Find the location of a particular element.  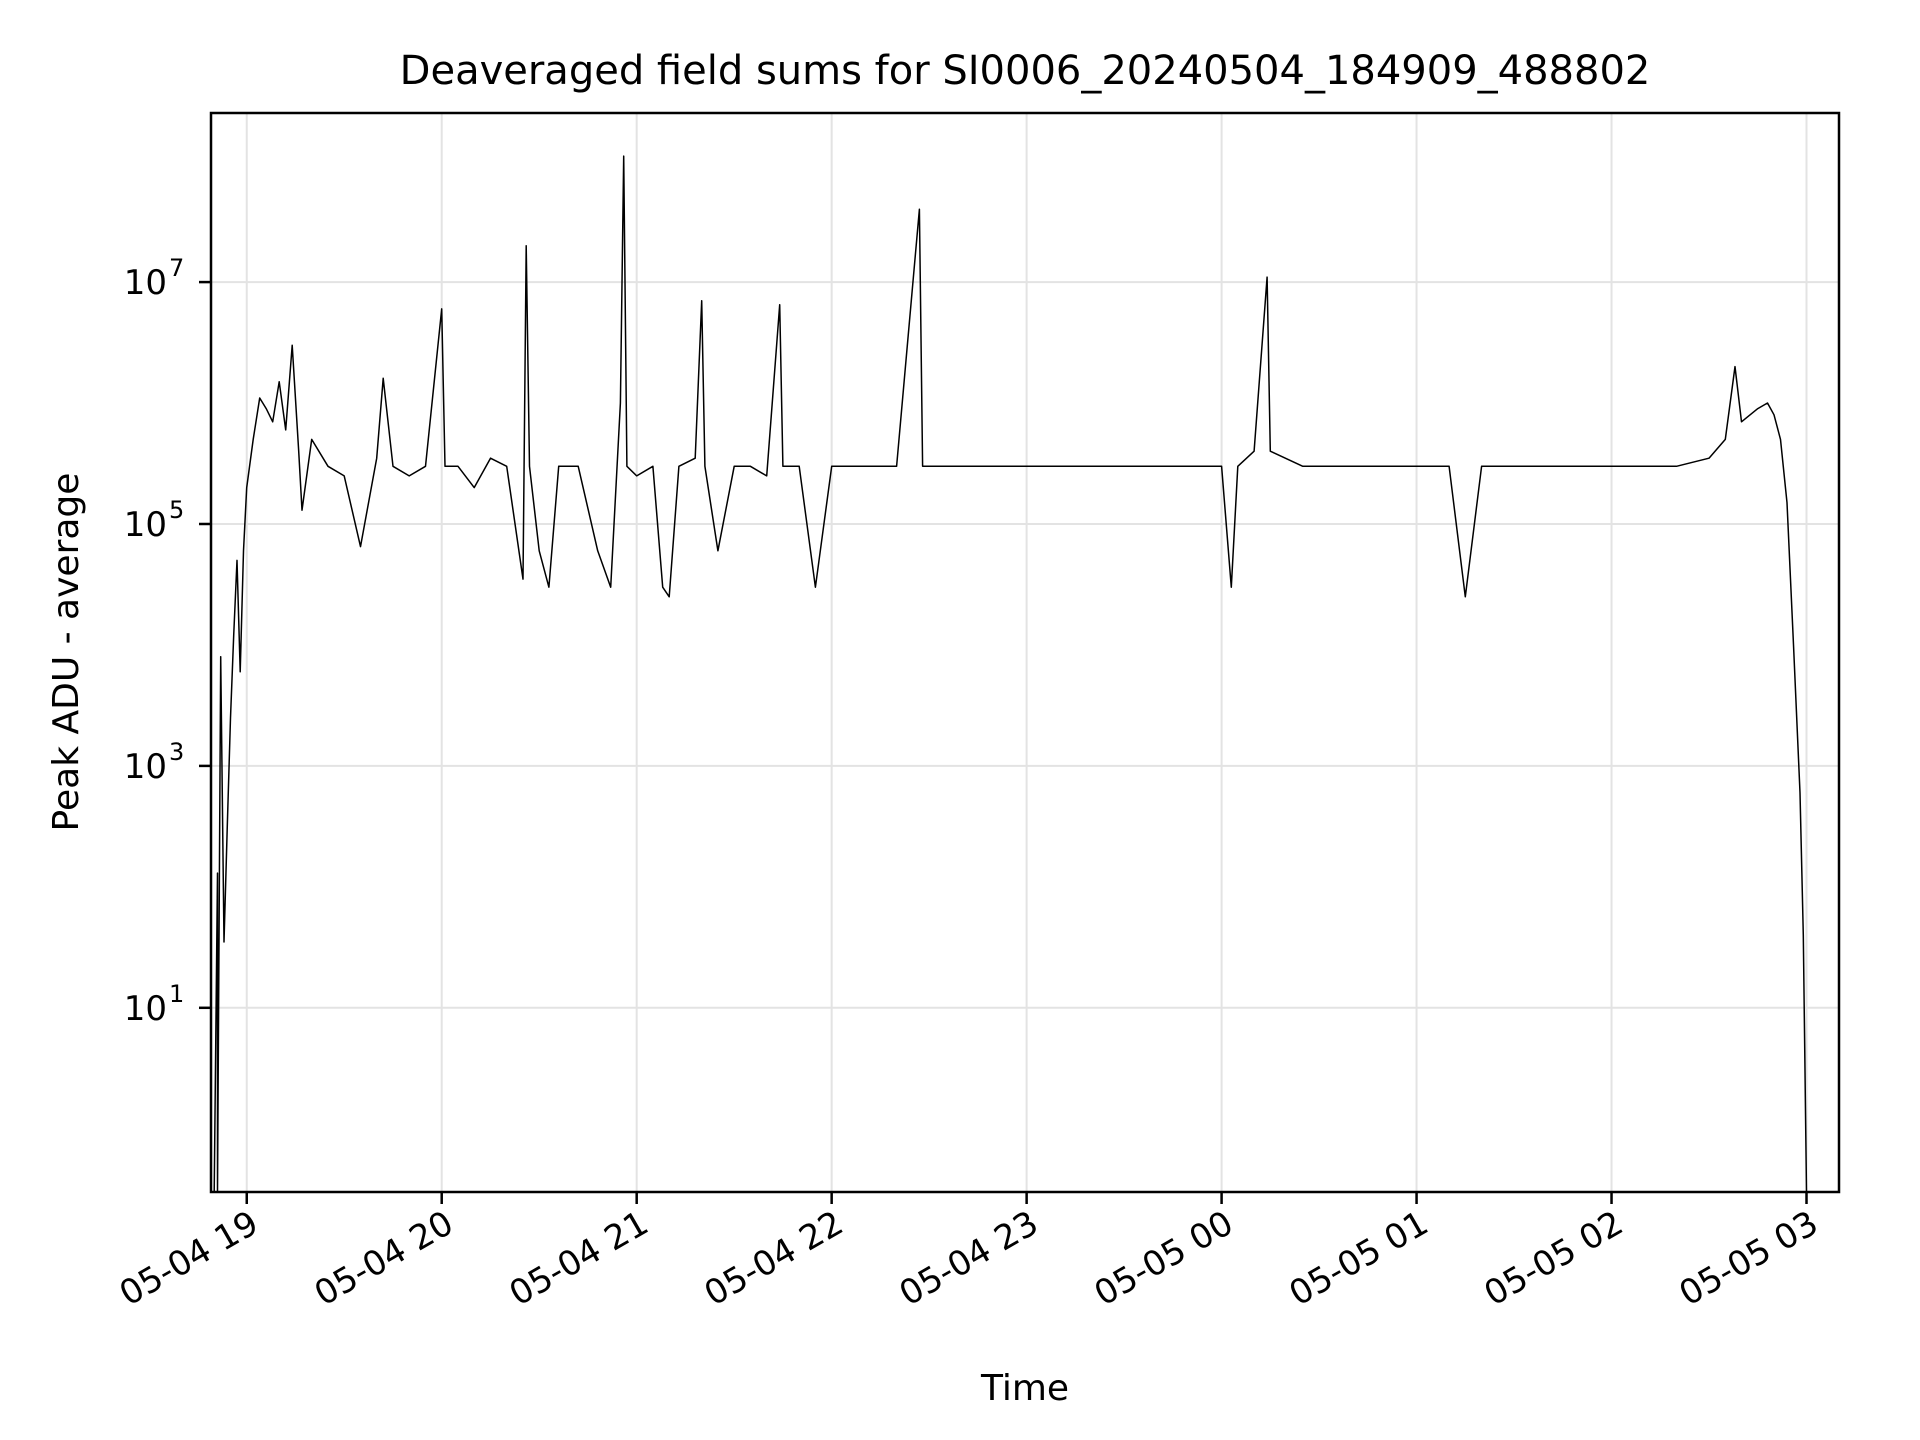

x-axis-label: Time is located at coordinates (1024, 1388).